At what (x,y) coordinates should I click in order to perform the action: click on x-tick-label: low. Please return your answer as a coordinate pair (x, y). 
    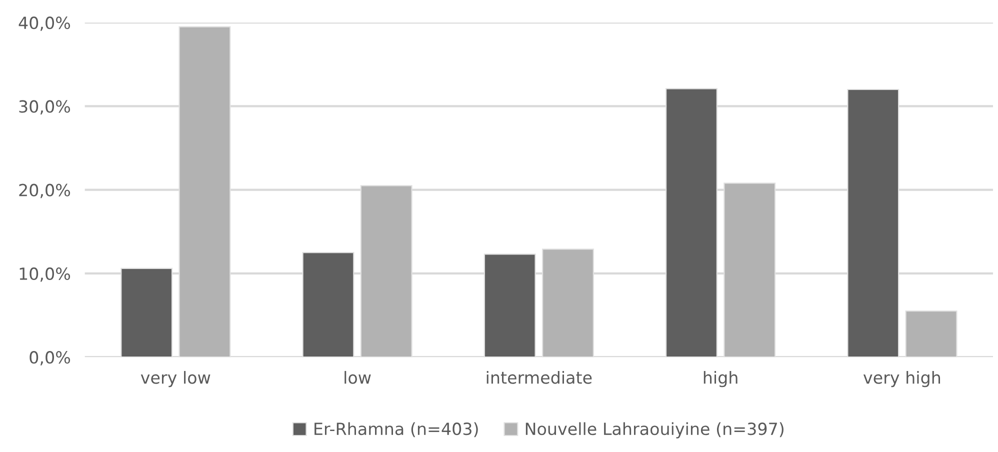
    Looking at the image, I should click on (357, 377).